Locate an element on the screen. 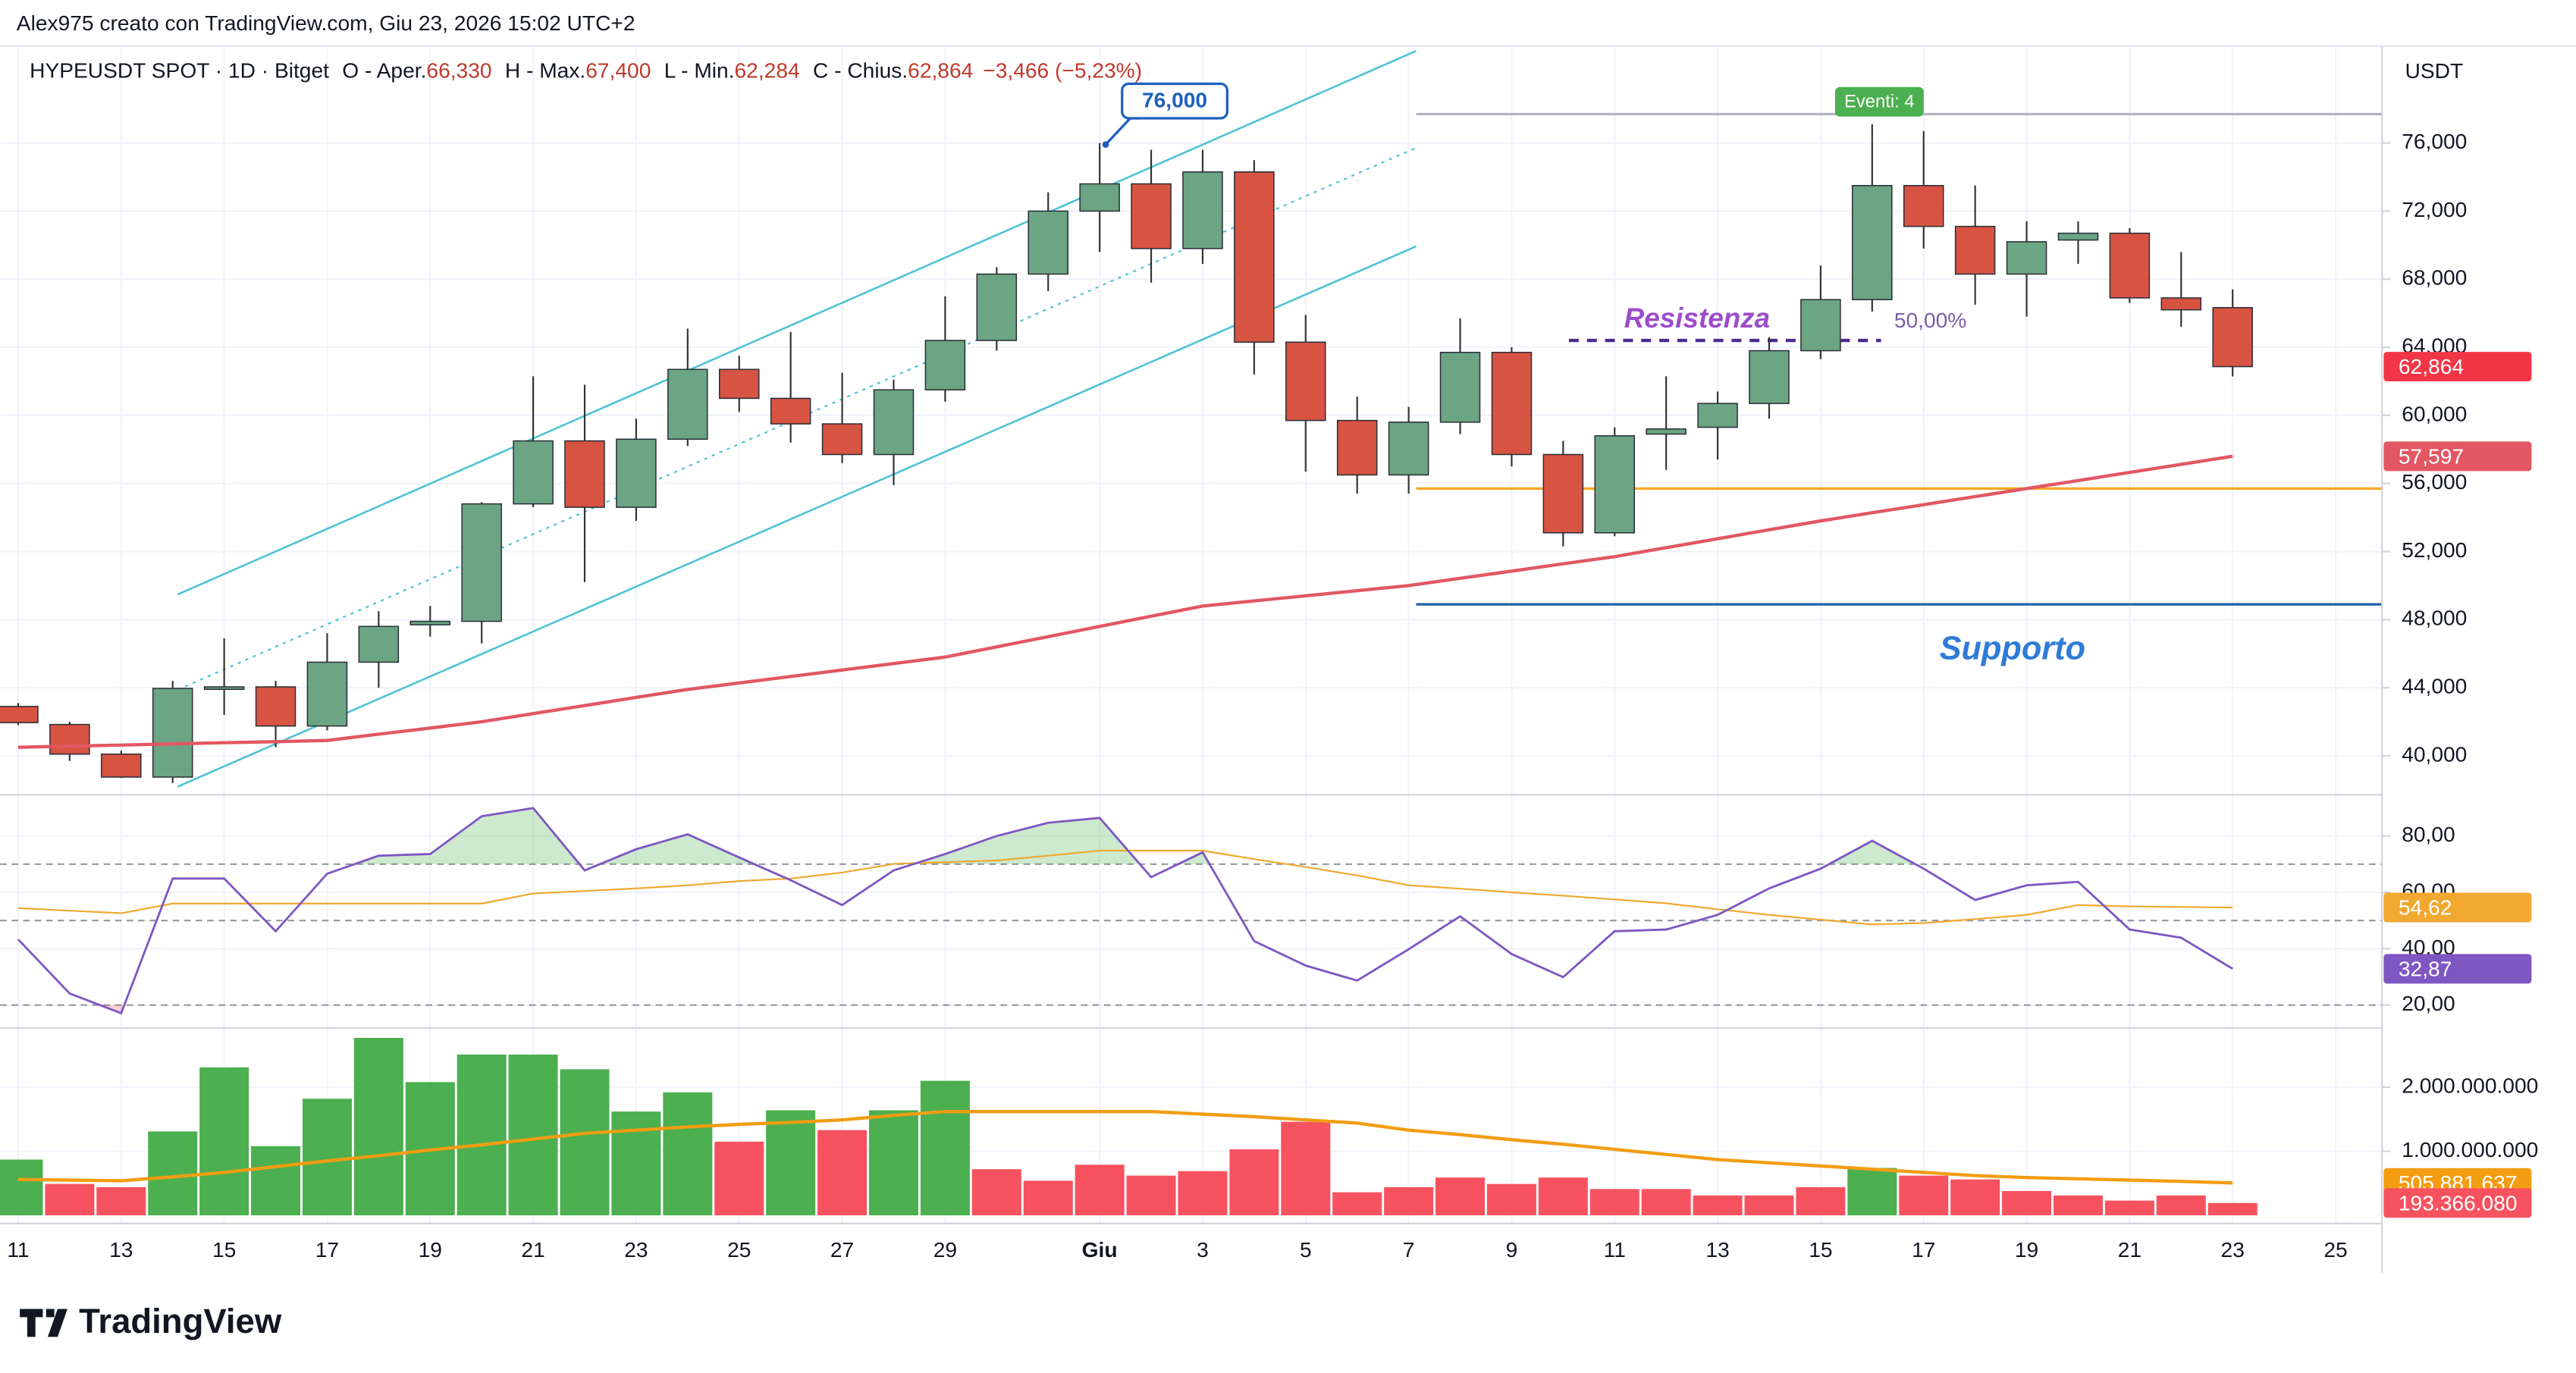  y-tick-label: 2.000.000.000 is located at coordinates (2470, 1085).